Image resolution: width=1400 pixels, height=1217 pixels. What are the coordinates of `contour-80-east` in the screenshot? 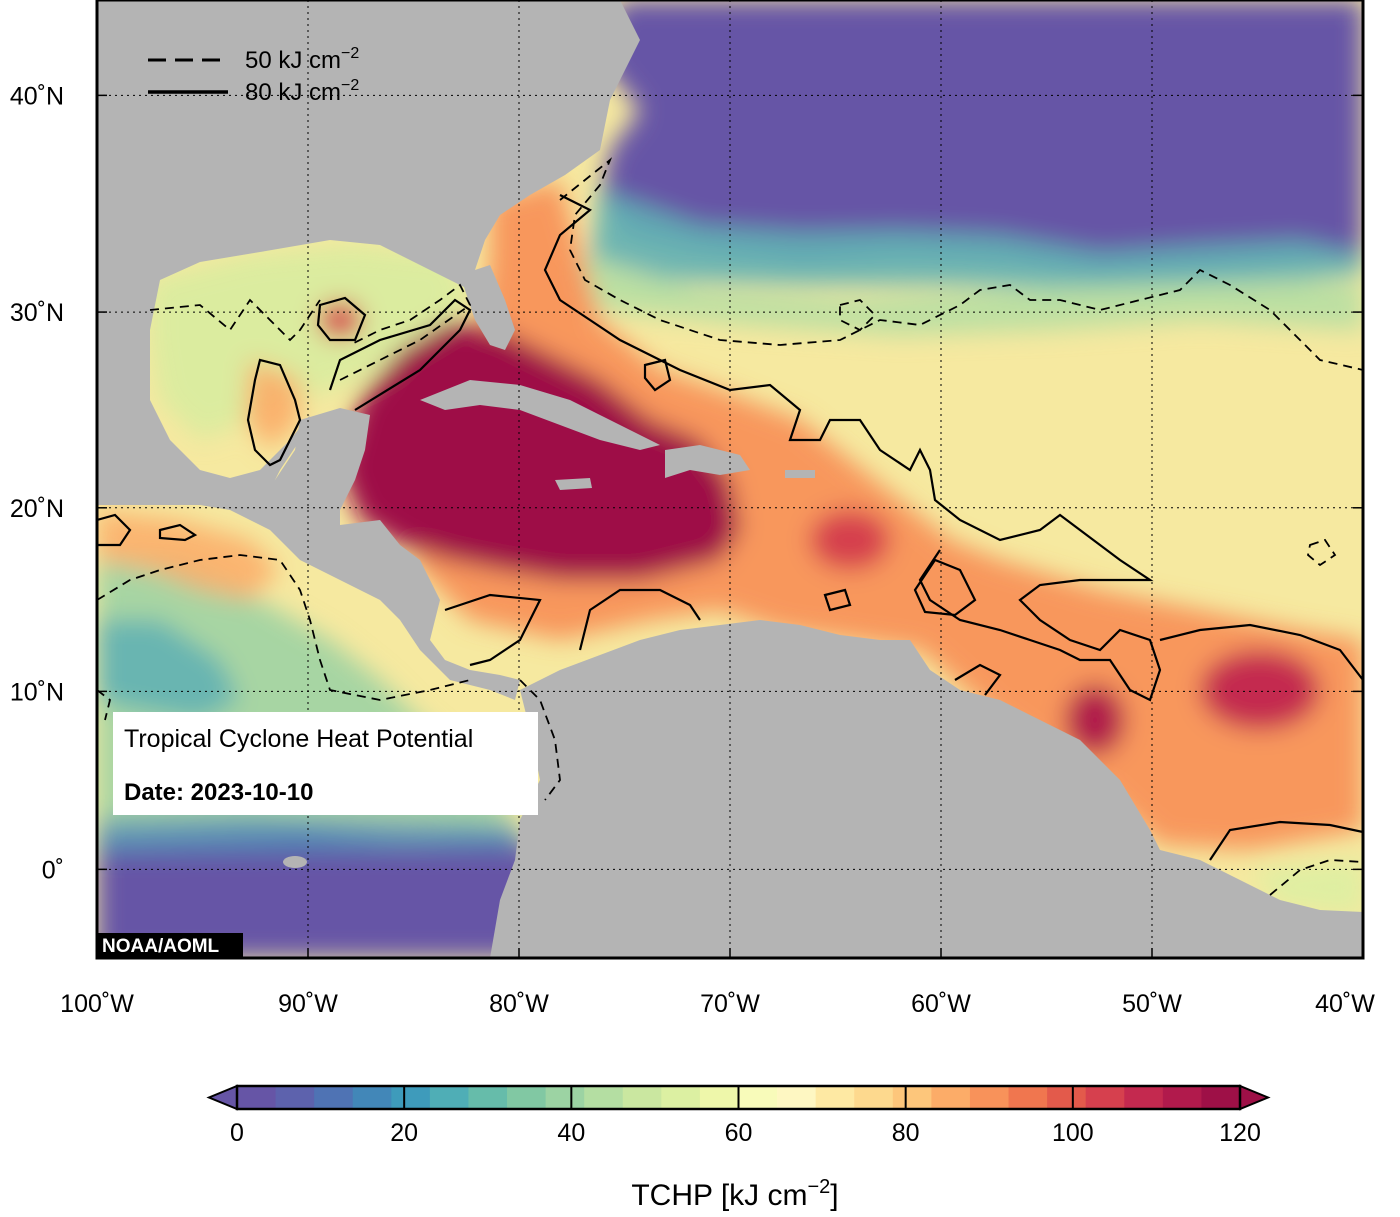 It's located at (1261, 652).